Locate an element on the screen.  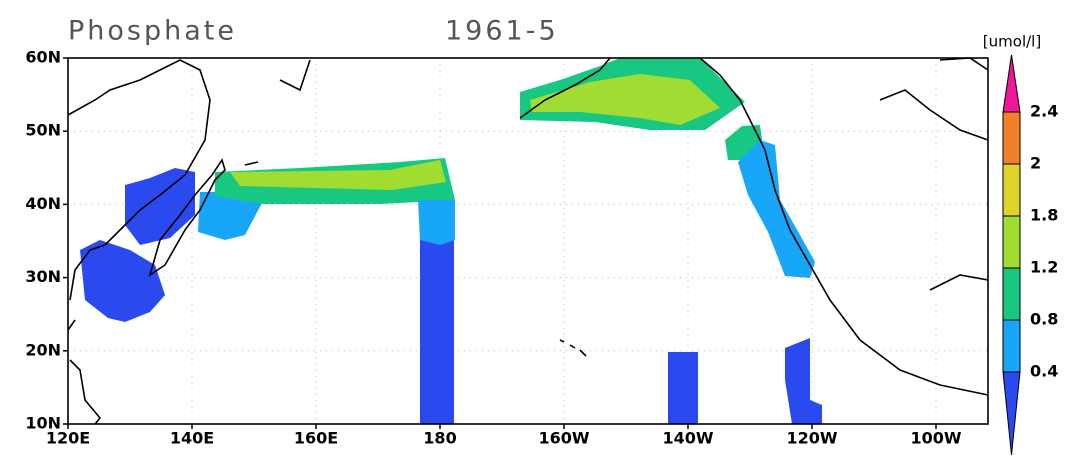
unit-label: [umol/l] is located at coordinates (1012, 42).